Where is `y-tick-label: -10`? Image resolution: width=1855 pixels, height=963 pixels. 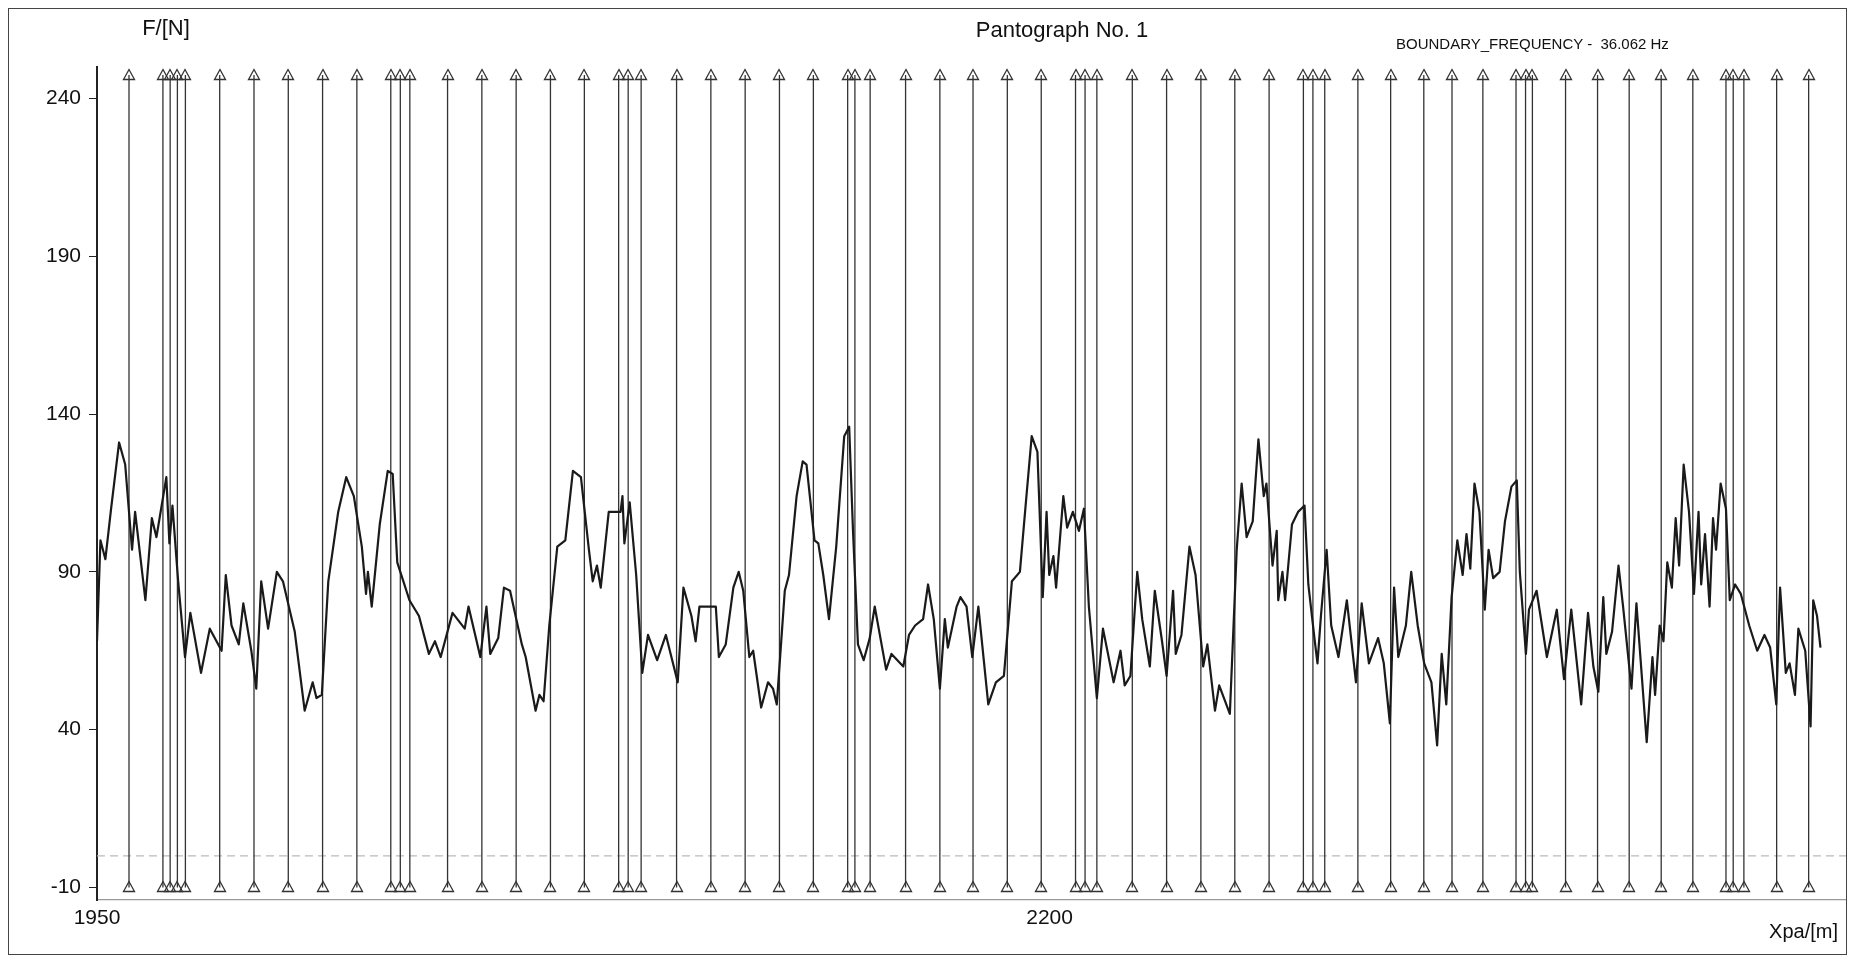 y-tick-label: -10 is located at coordinates (65, 886).